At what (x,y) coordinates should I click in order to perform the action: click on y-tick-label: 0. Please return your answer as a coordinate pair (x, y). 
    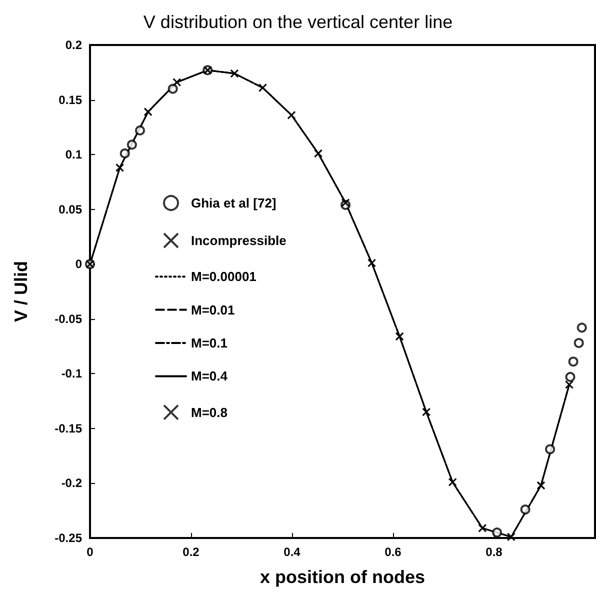
    Looking at the image, I should click on (78, 264).